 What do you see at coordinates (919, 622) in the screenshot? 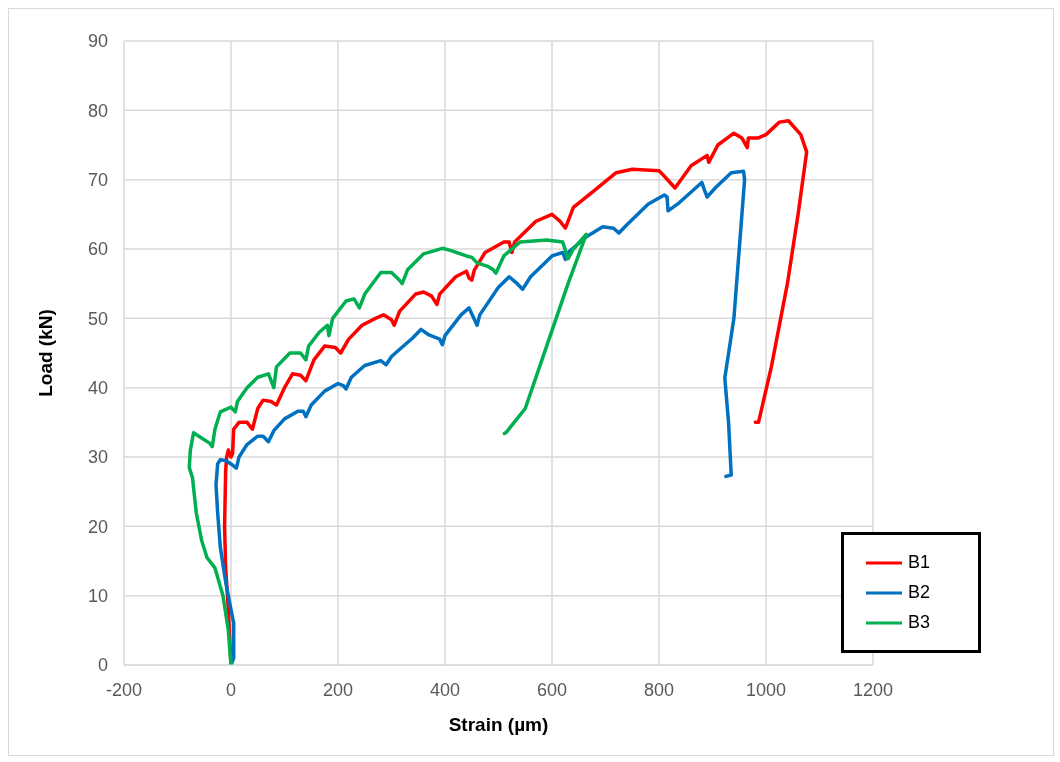
I see `legend-label: B3` at bounding box center [919, 622].